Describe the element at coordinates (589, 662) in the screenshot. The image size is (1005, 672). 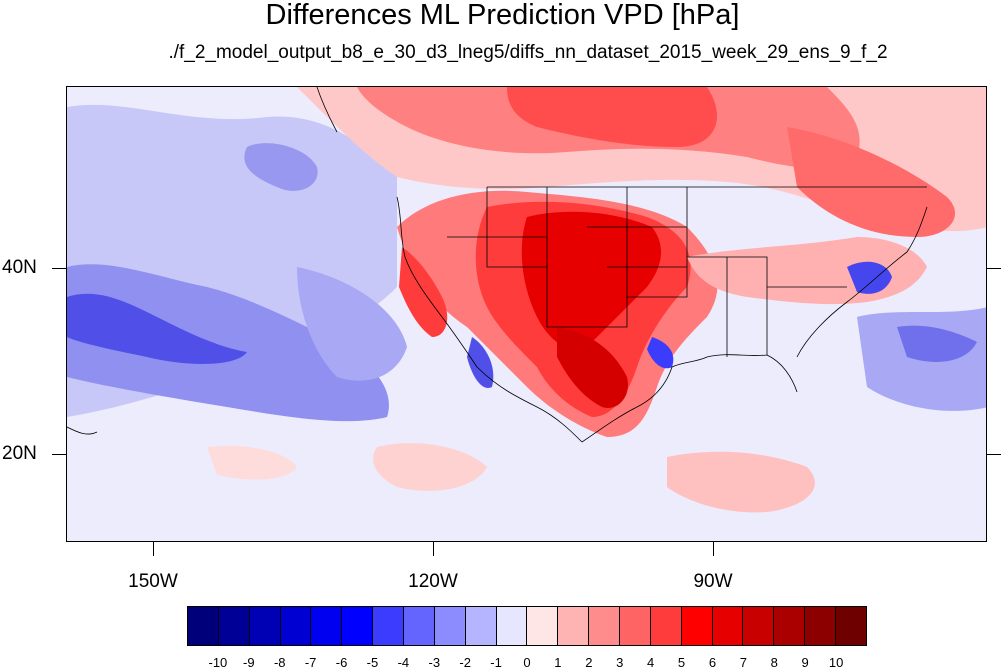
I see `colorbar-tick-label: 2` at that location.